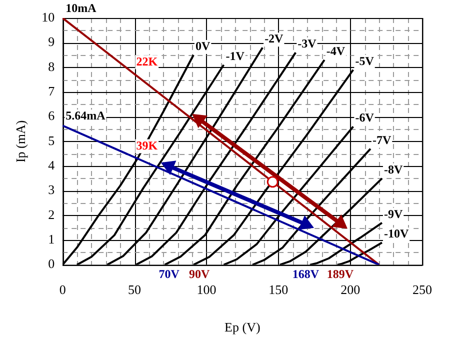 This screenshot has height=340, width=450. I want to click on y-tick-label: 6, so click(52, 116).